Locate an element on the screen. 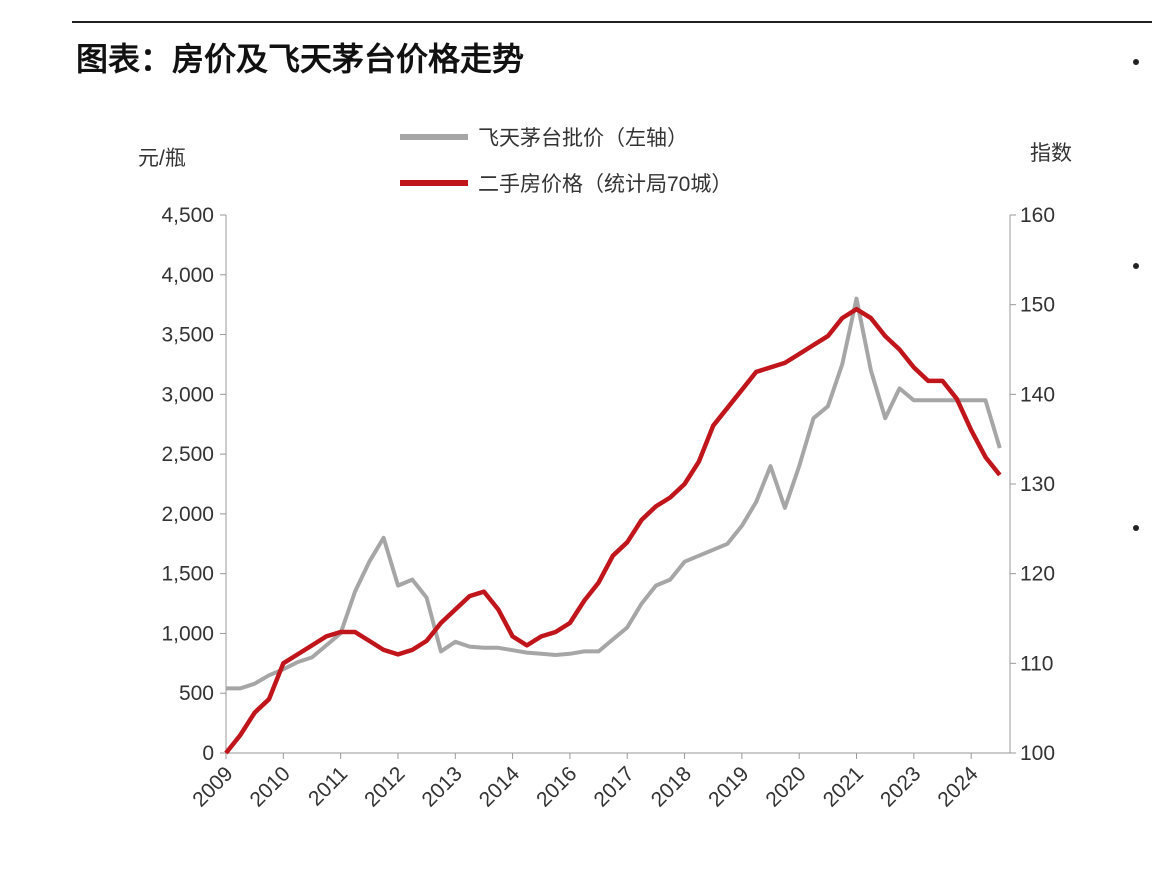 This screenshot has width=1152, height=874. y-tick-label: 1,000 is located at coordinates (187, 633).